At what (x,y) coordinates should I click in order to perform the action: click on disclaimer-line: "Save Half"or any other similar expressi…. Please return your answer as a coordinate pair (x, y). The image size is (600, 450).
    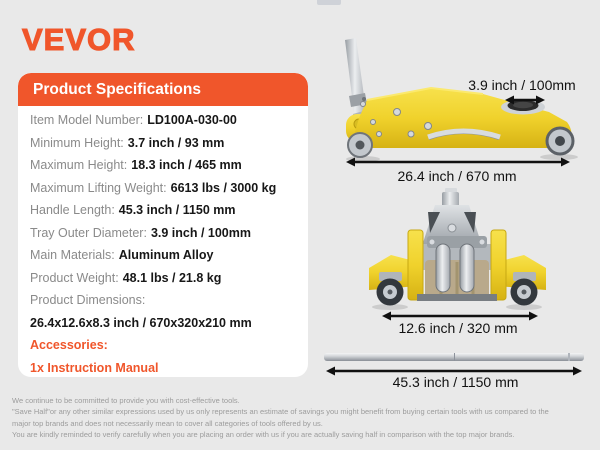
    Looking at the image, I should click on (280, 412).